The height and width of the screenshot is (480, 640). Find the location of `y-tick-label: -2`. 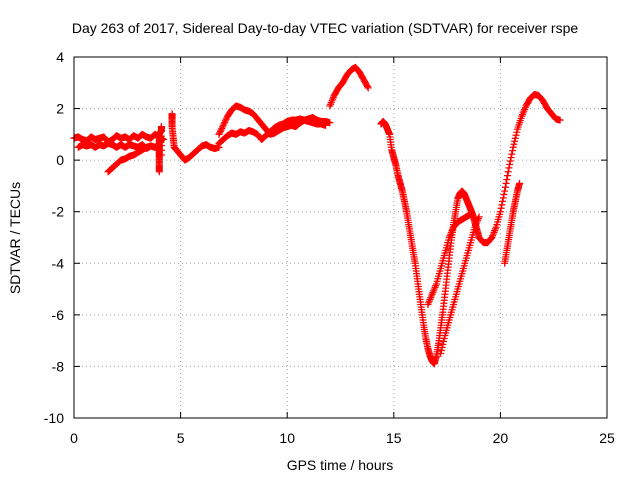

y-tick-label: -2 is located at coordinates (58, 212).